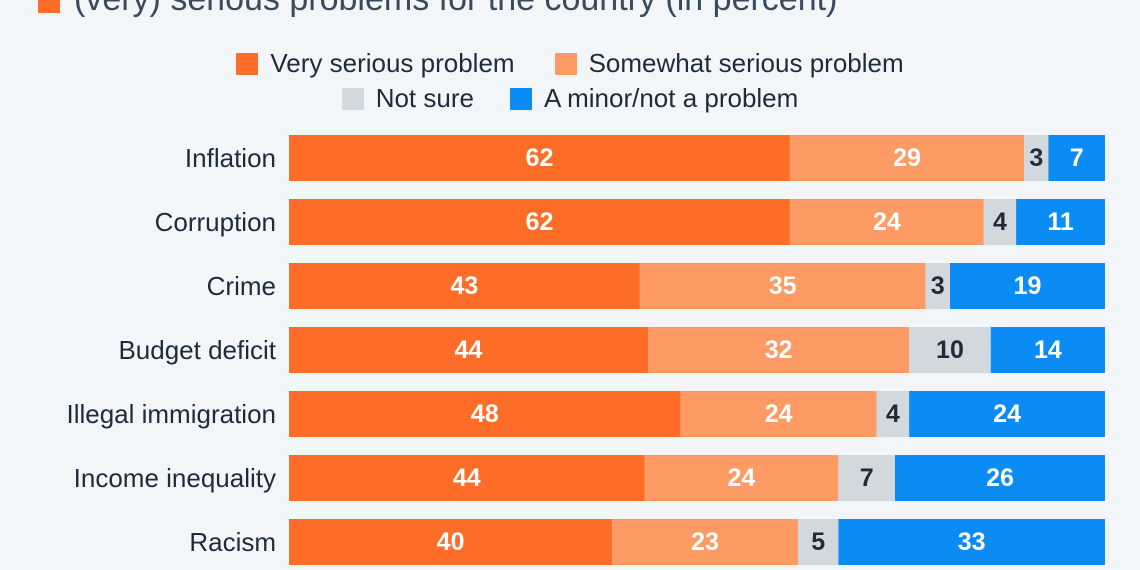 The width and height of the screenshot is (1140, 570). I want to click on bar-value-label: 29, so click(907, 158).